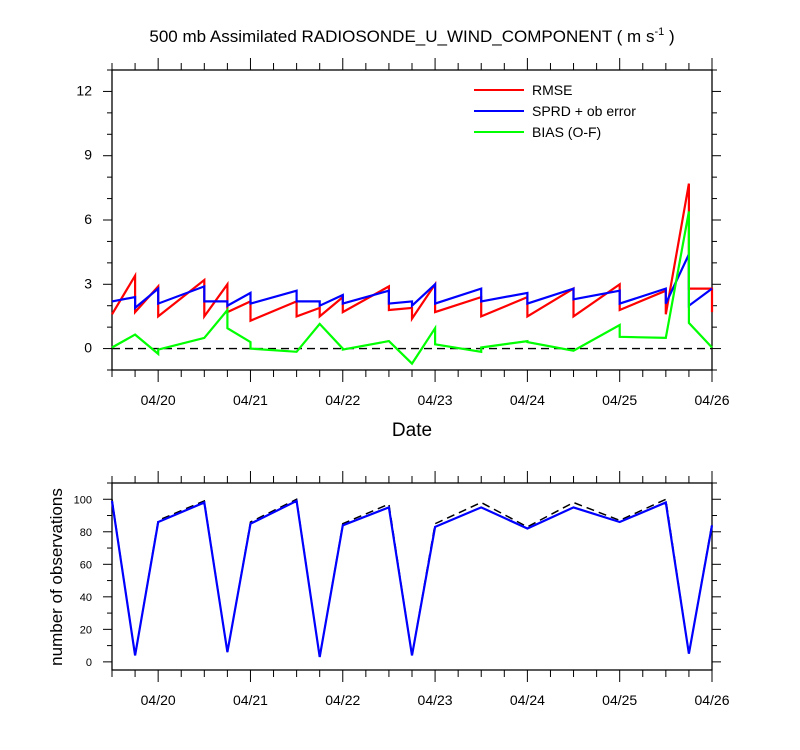 The height and width of the screenshot is (750, 800). I want to click on y-tick-label: 3, so click(88, 283).